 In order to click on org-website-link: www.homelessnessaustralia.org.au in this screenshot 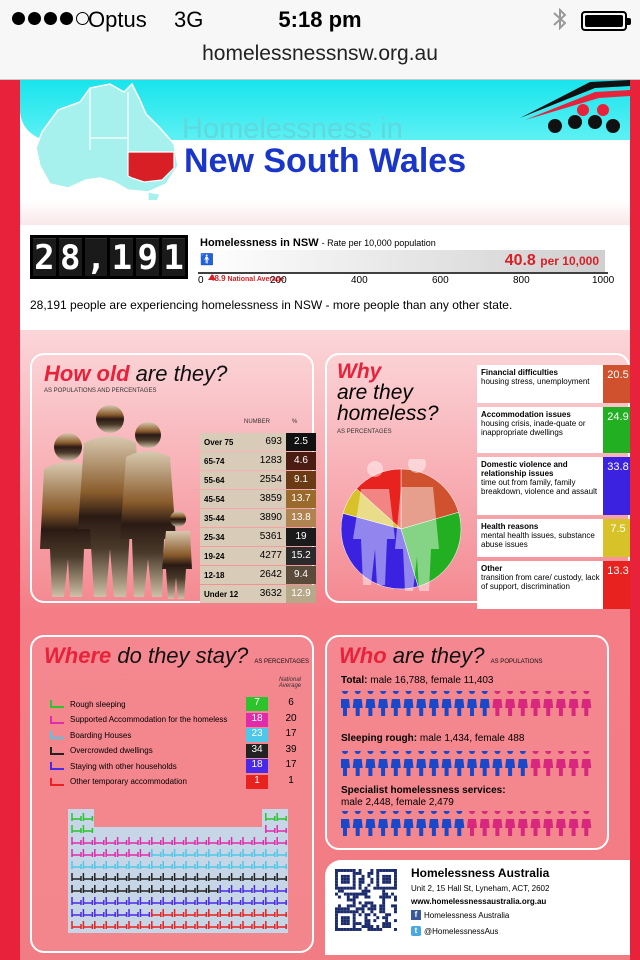, I will do `click(479, 901)`.